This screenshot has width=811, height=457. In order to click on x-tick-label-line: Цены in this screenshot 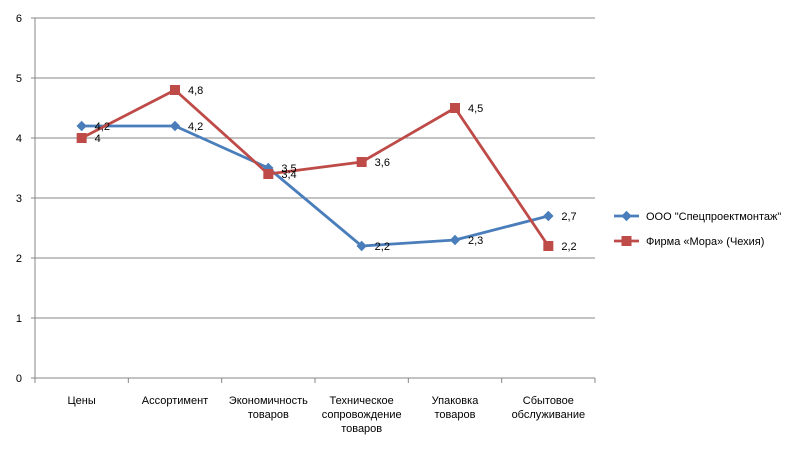, I will do `click(82, 401)`.